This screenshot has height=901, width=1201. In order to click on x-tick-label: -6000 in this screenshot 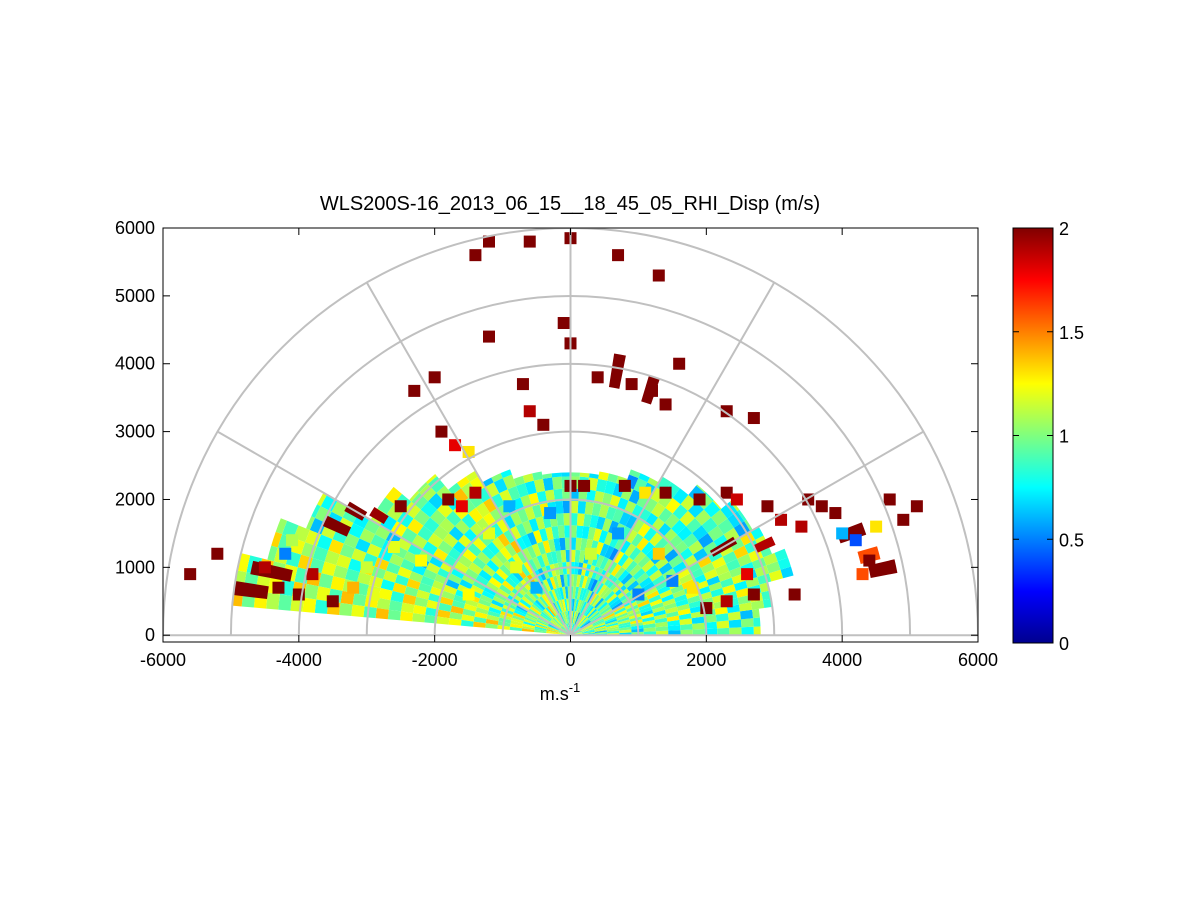, I will do `click(163, 660)`.